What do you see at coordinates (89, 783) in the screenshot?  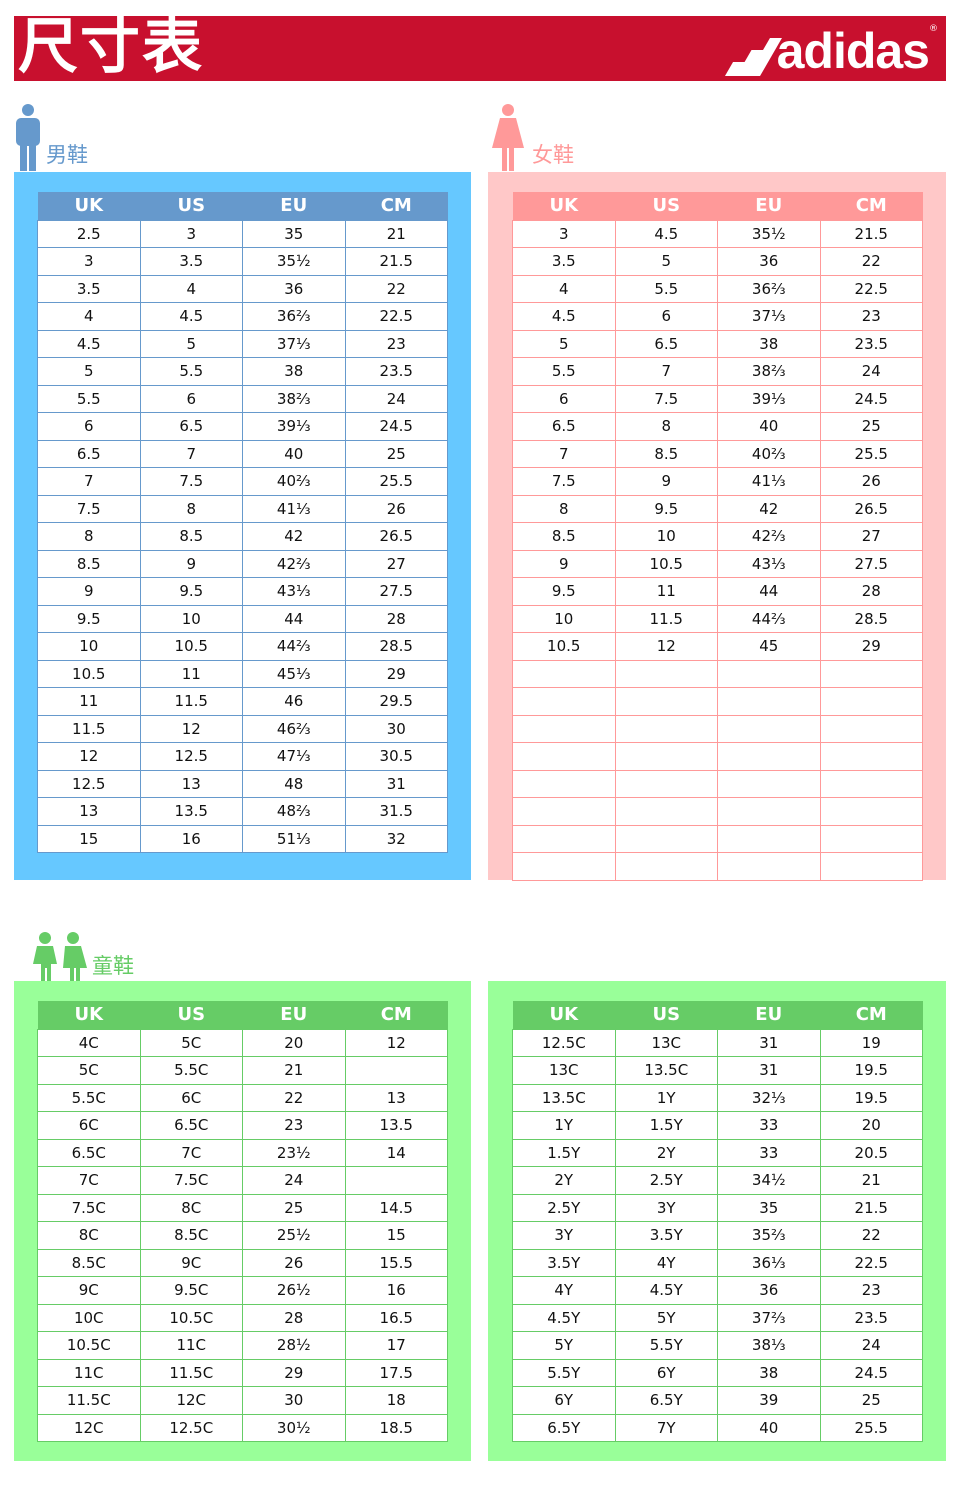 I see `cell-uk: 12.5` at bounding box center [89, 783].